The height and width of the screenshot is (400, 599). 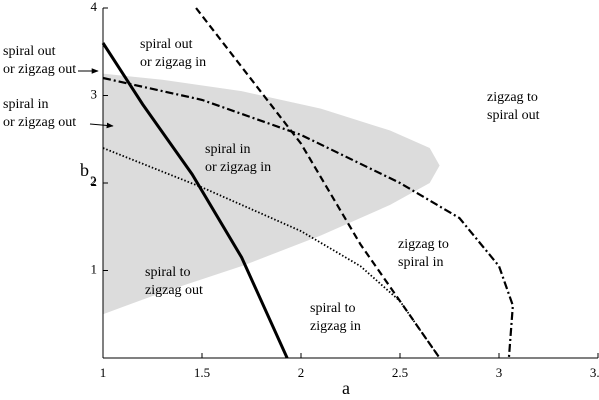 What do you see at coordinates (335, 326) in the screenshot?
I see `region-label: zigzag in` at bounding box center [335, 326].